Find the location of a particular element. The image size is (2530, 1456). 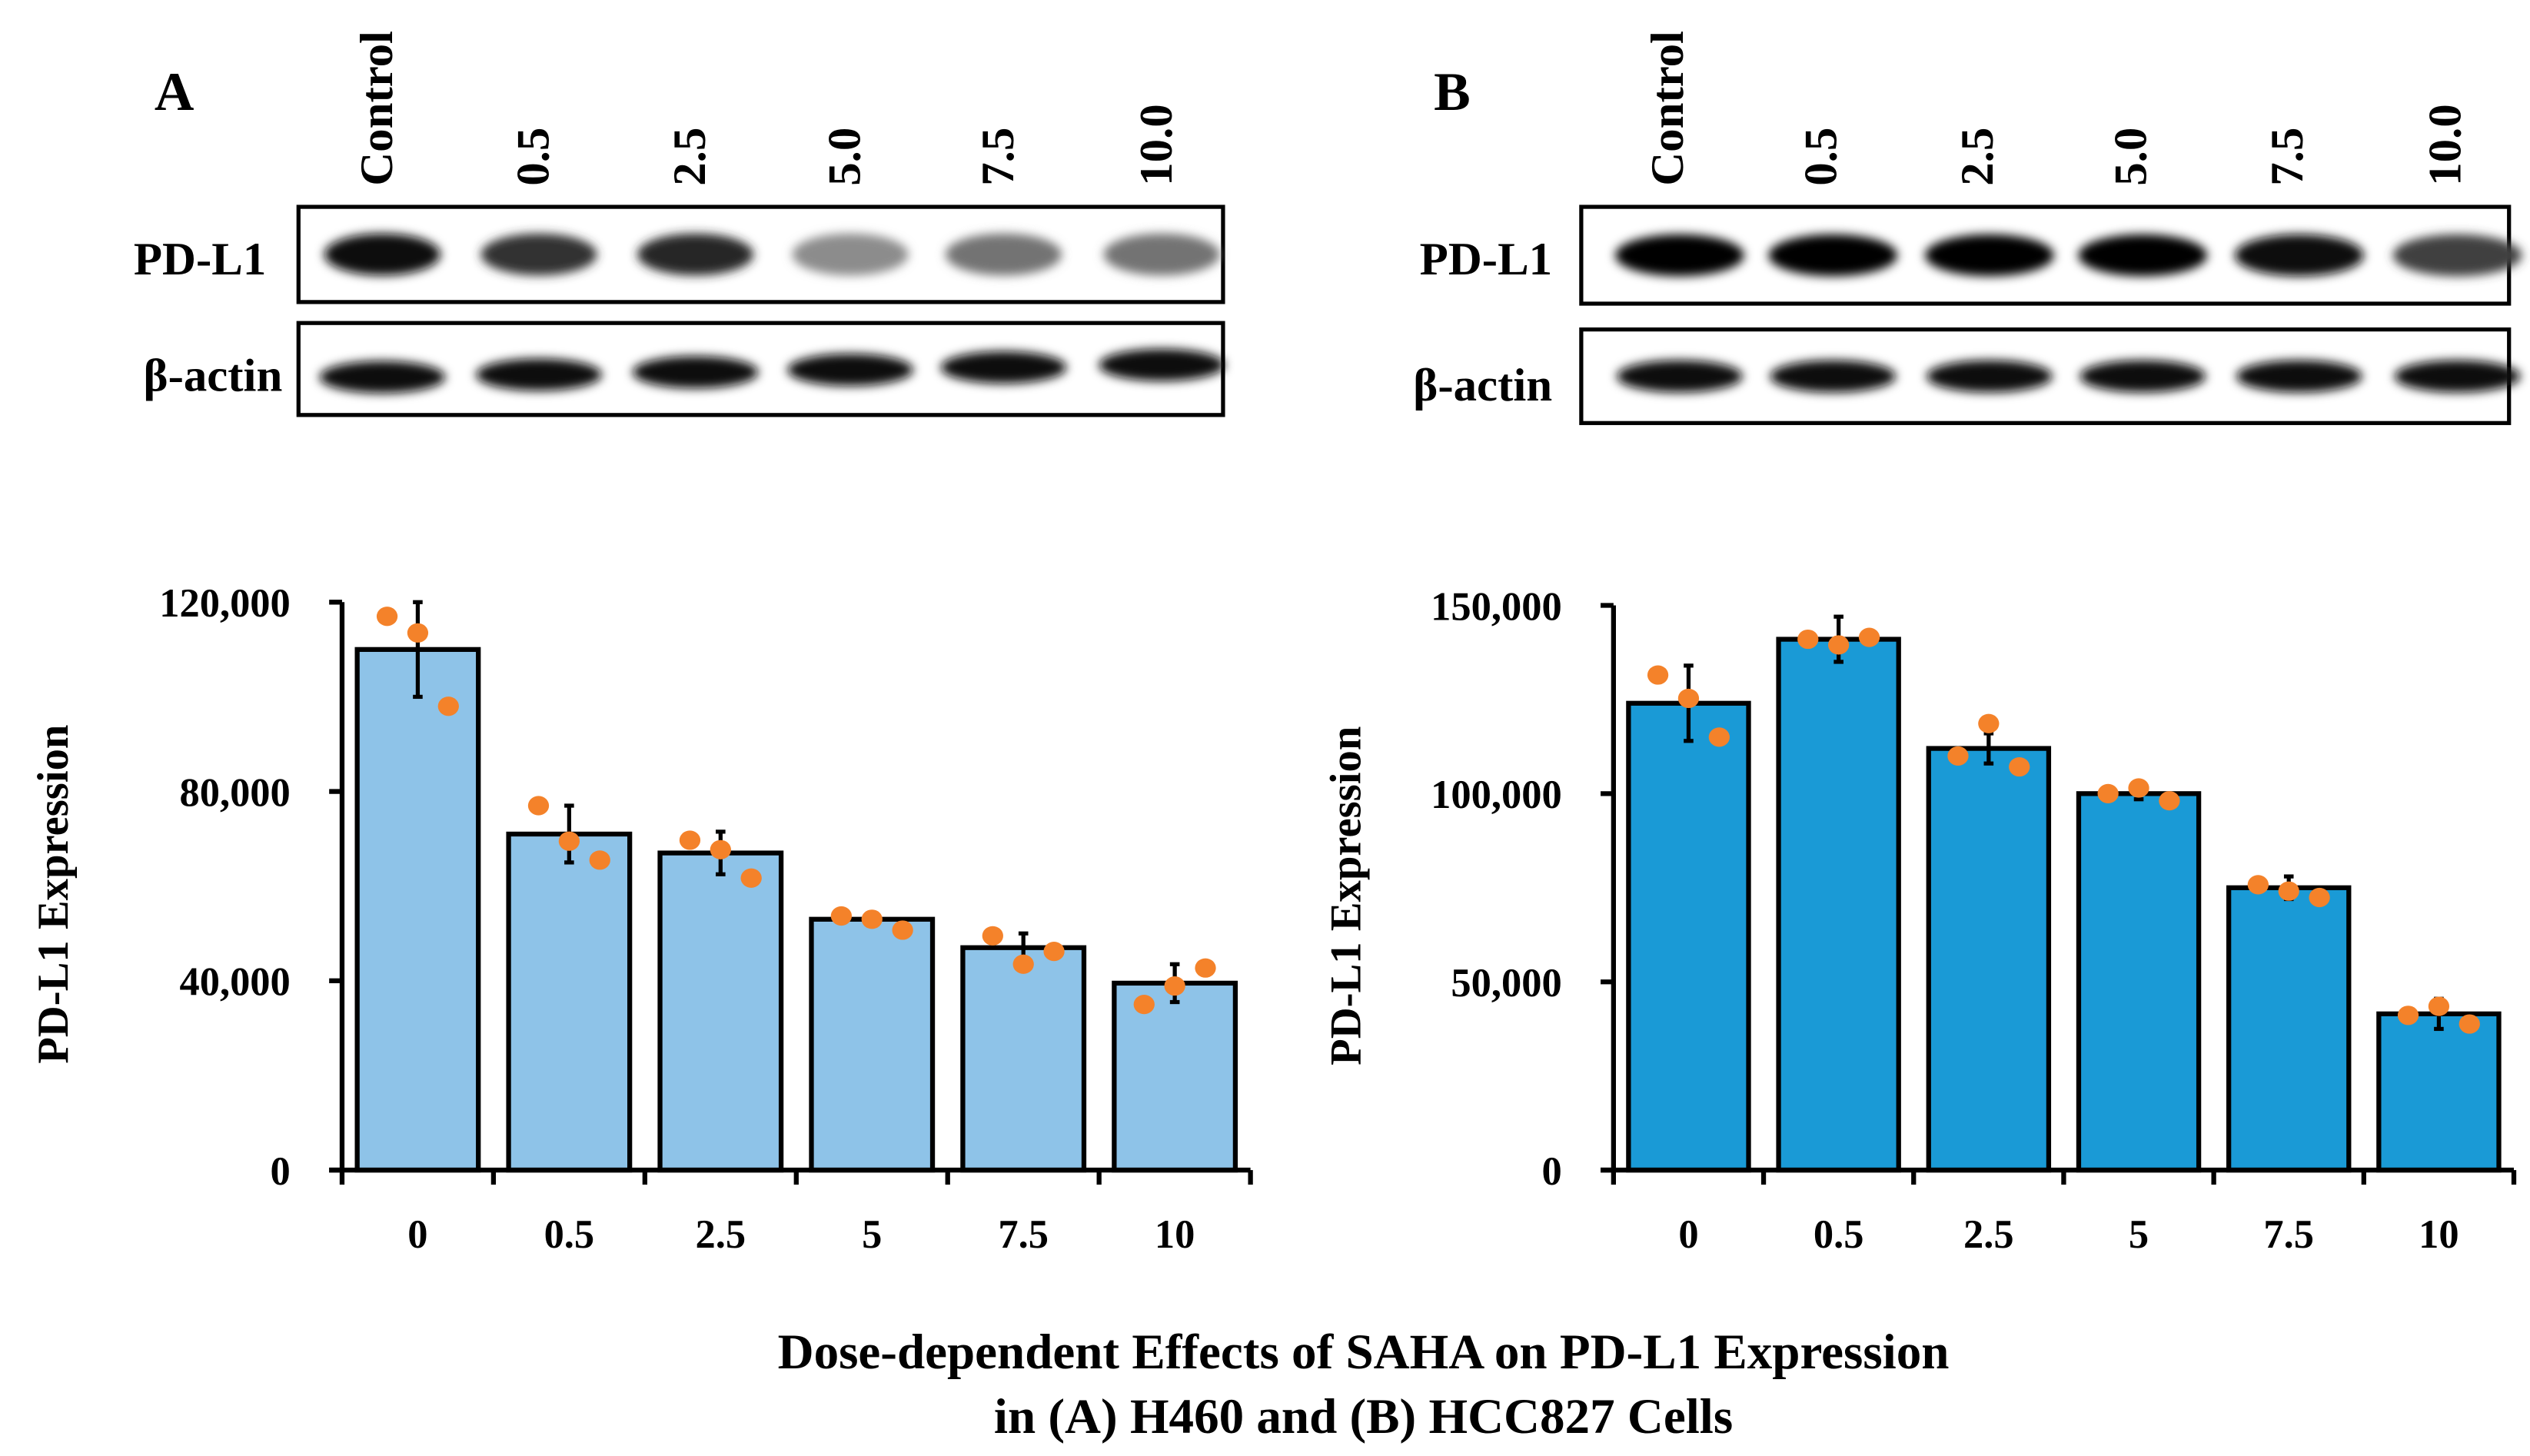

y-tick-label: 0 is located at coordinates (1551, 1171).